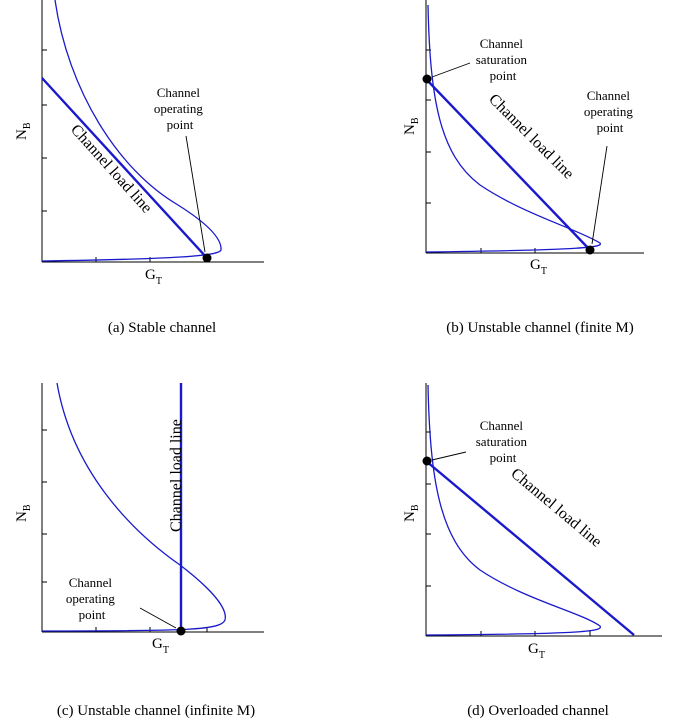 This screenshot has height=721, width=684. Describe the element at coordinates (195, 194) in the screenshot. I see `panel-a-arrow` at that location.